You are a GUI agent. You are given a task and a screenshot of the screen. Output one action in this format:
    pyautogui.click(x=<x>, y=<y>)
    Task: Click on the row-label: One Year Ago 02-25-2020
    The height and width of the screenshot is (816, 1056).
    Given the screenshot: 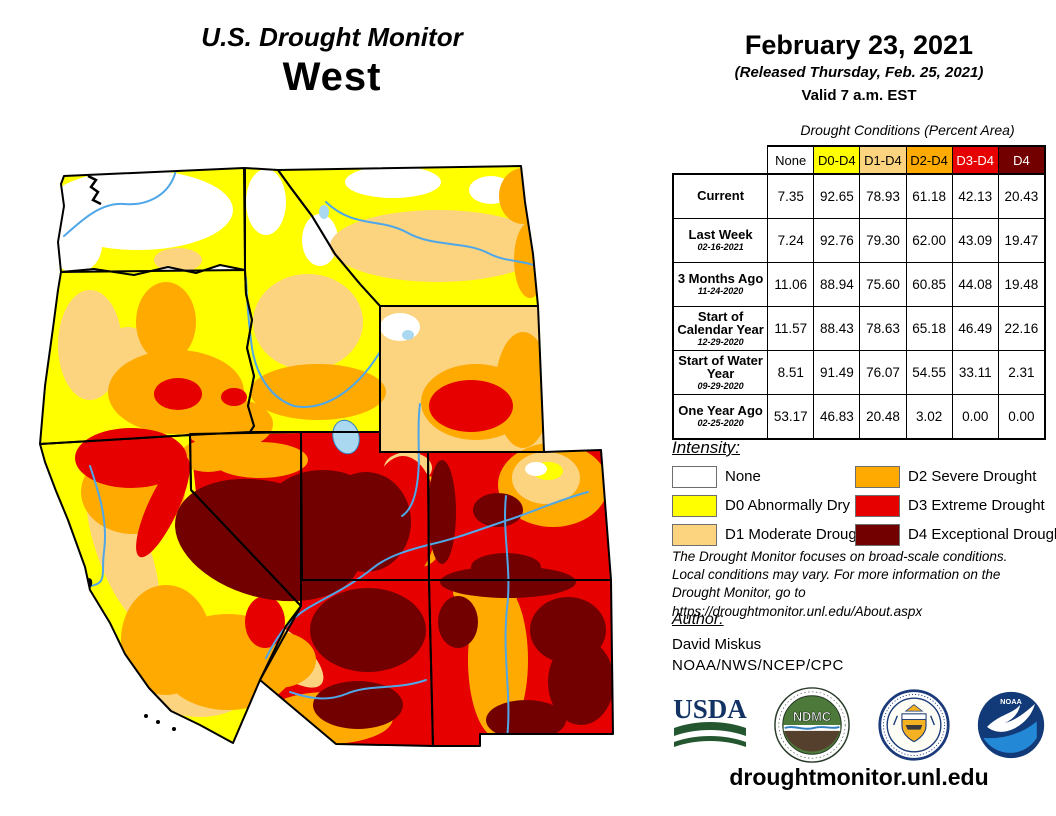 What is the action you would take?
    pyautogui.click(x=720, y=417)
    